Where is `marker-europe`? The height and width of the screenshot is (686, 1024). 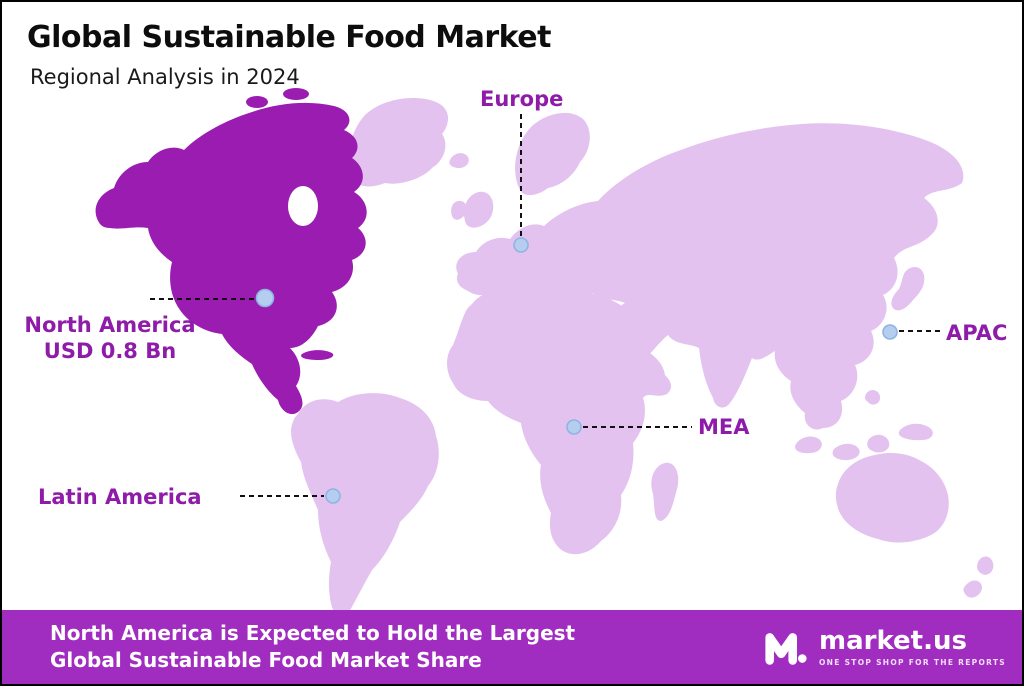
marker-europe is located at coordinates (521, 245).